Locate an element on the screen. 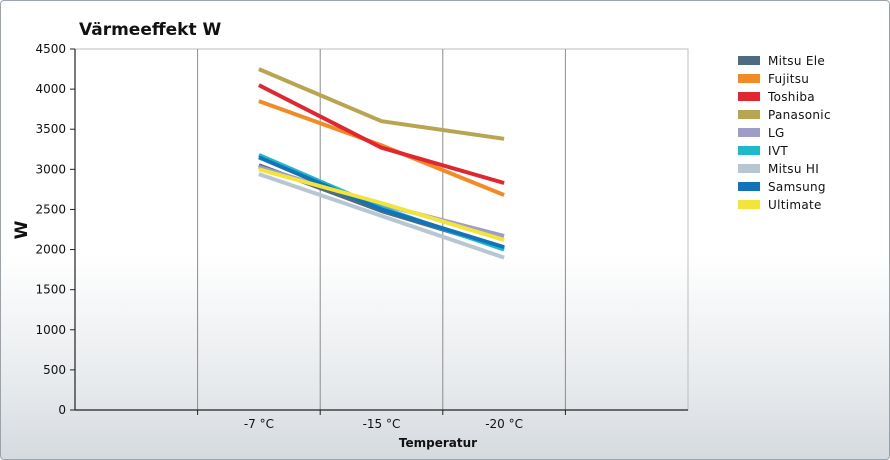 The height and width of the screenshot is (460, 890). chart-title: Värmeeffekt W is located at coordinates (150, 30).